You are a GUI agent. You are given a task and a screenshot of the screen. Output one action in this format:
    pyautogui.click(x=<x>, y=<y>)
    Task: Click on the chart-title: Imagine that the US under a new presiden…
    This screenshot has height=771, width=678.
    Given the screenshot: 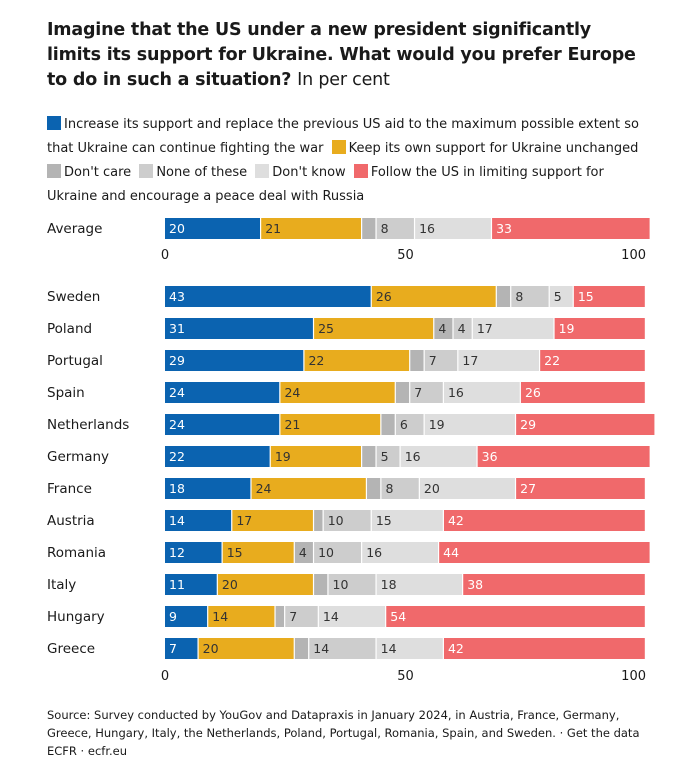 What is the action you would take?
    pyautogui.click(x=347, y=55)
    